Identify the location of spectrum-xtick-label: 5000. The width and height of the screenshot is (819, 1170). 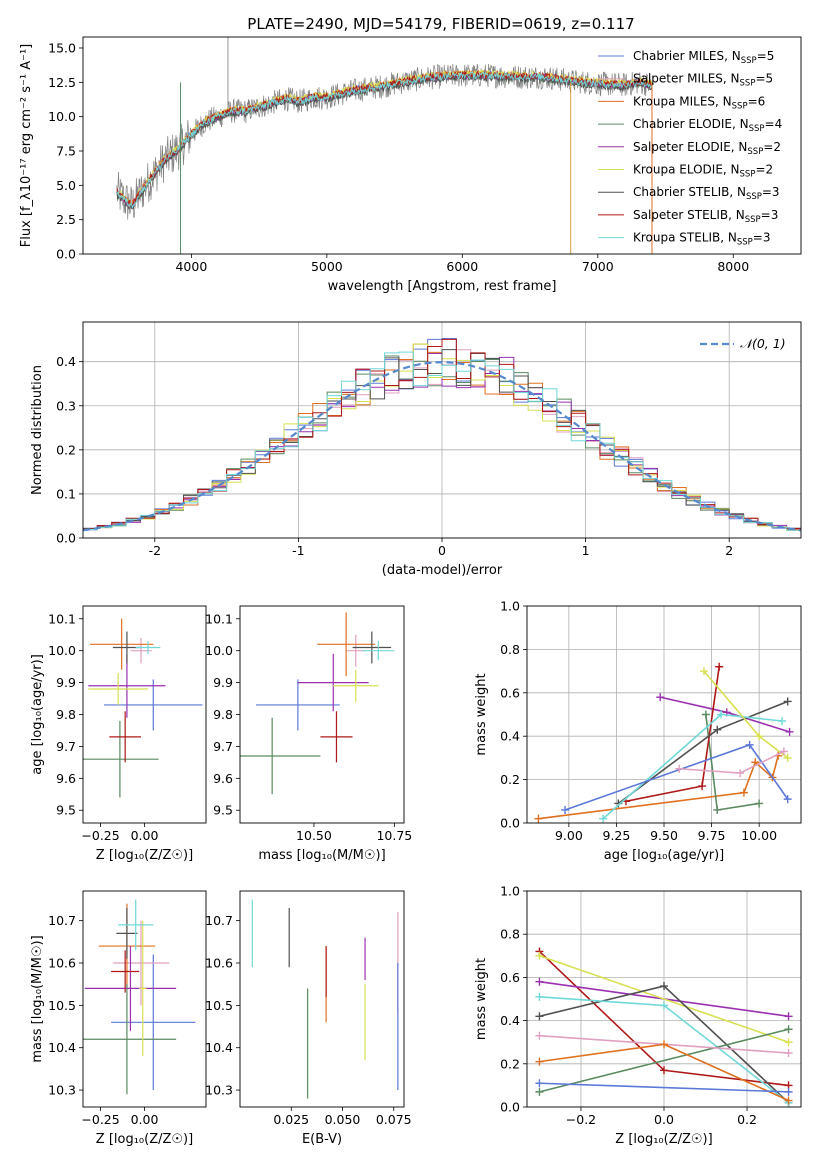
(327, 266).